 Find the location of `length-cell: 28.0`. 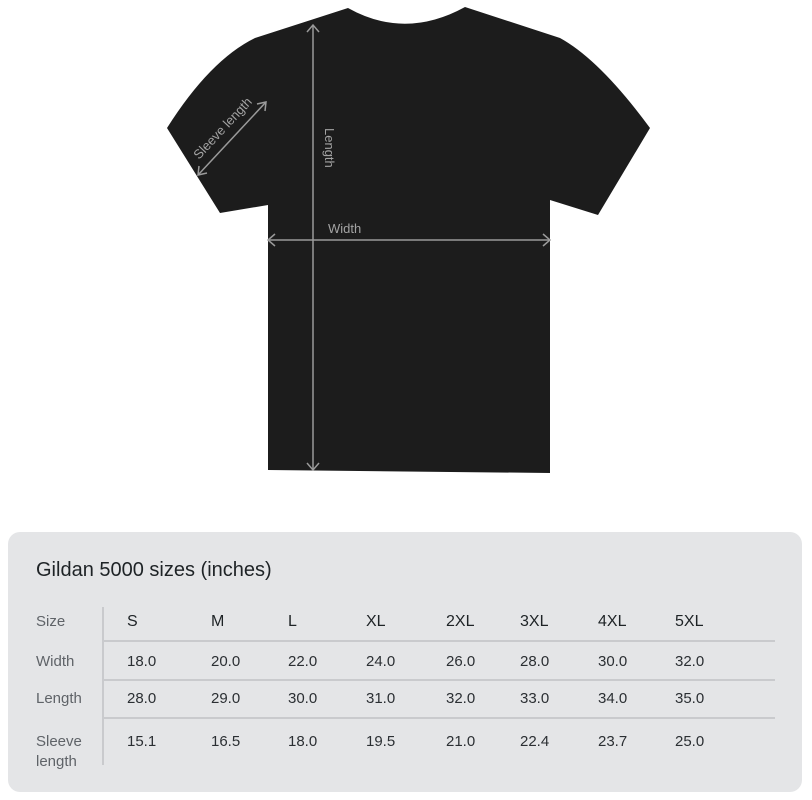

length-cell: 28.0 is located at coordinates (142, 698).